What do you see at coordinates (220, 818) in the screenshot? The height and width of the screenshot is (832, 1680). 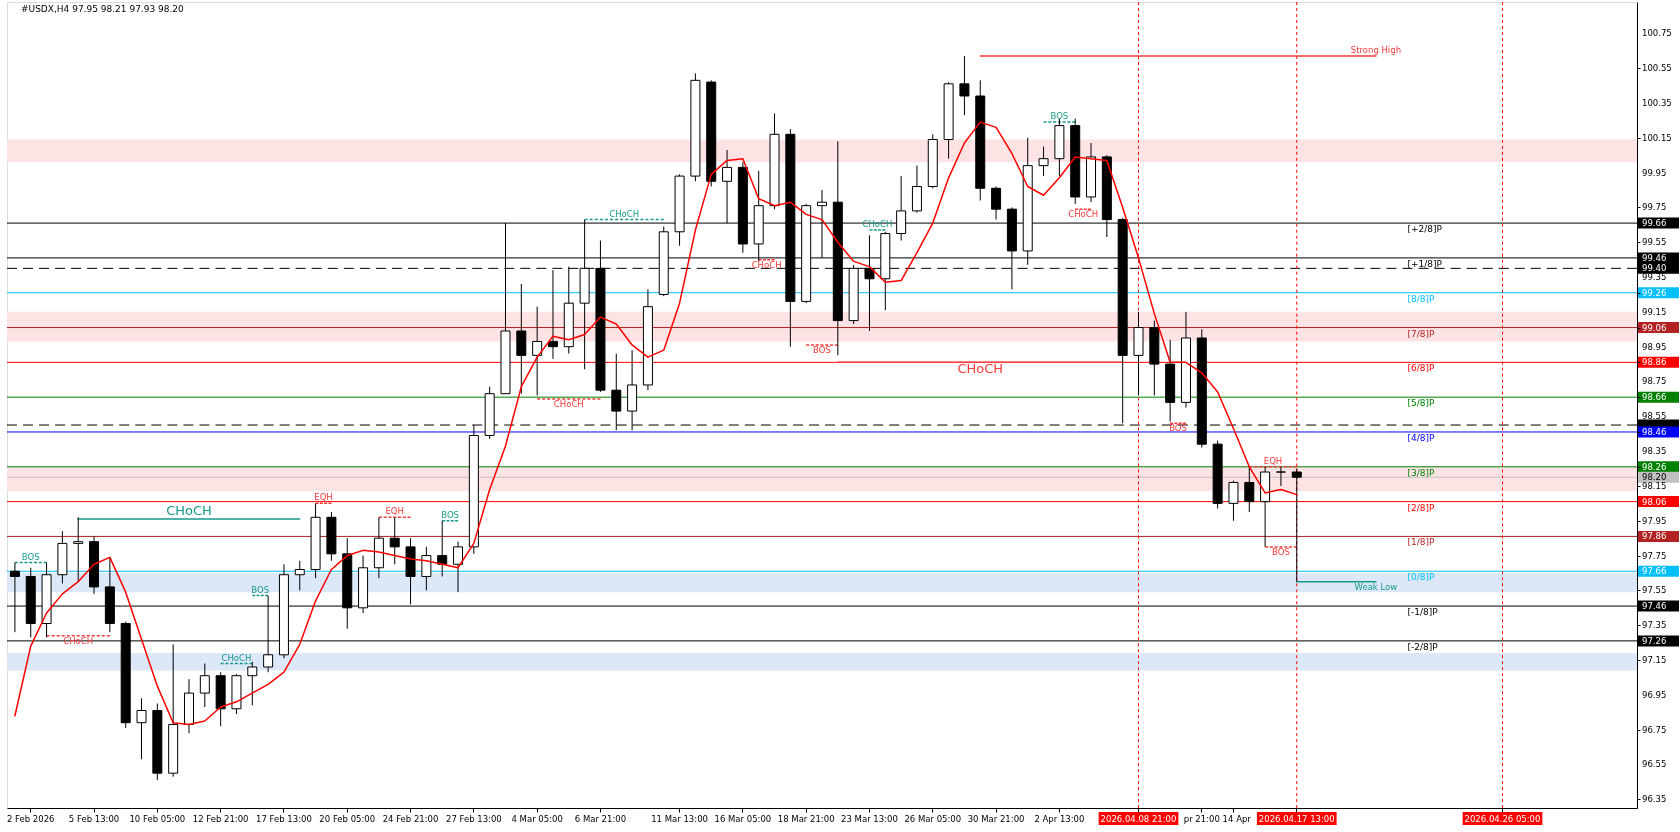 I see `x-tick-label: 12 Feb 21:00` at bounding box center [220, 818].